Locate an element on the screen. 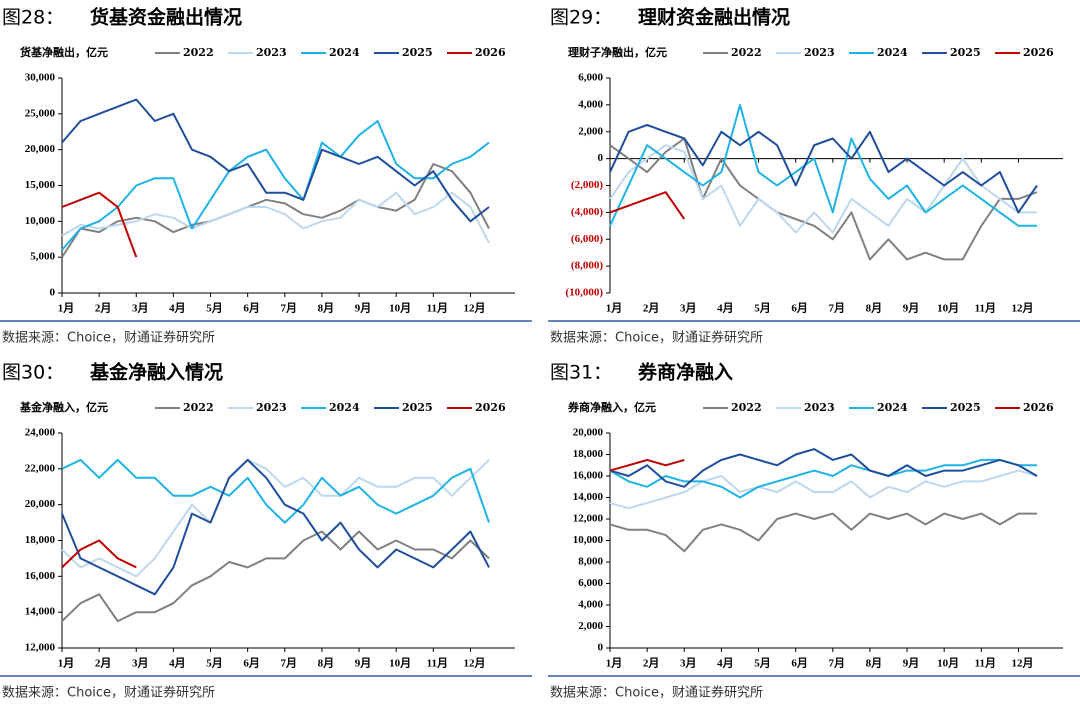 The height and width of the screenshot is (711, 1080). figure-label: 图31： is located at coordinates (581, 373).